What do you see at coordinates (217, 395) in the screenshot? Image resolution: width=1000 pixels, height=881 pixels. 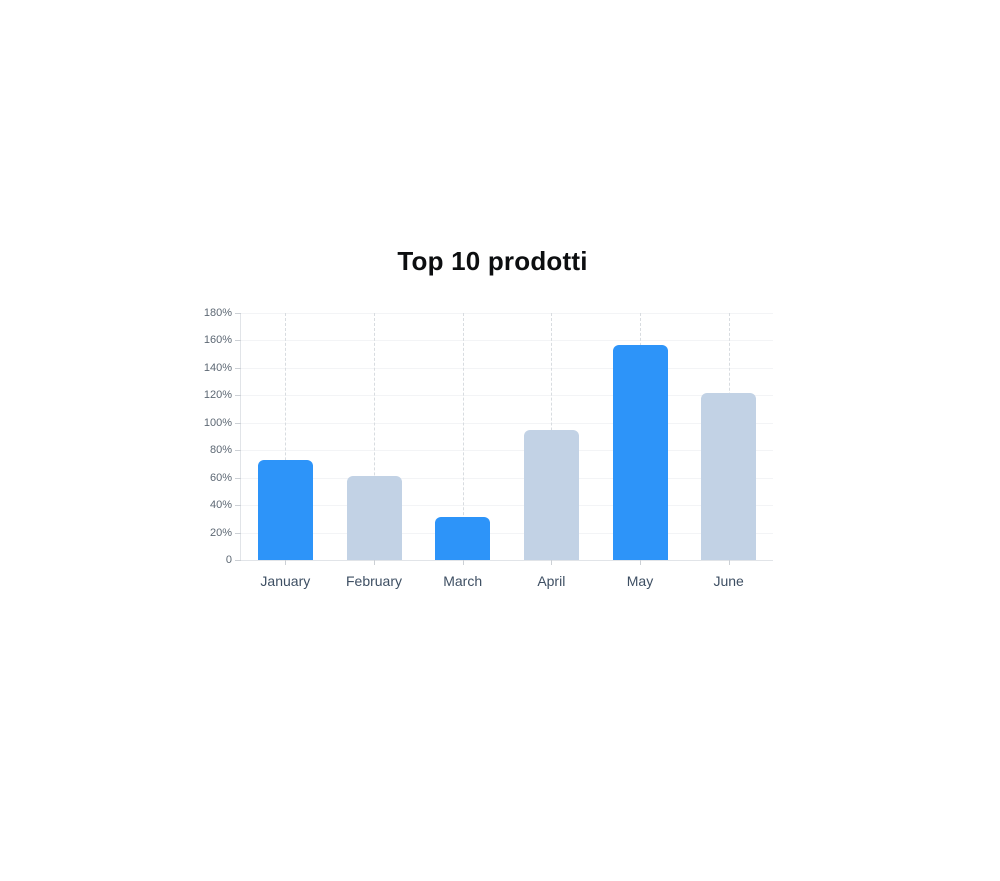 I see `y-axis-tick-label: 120%` at bounding box center [217, 395].